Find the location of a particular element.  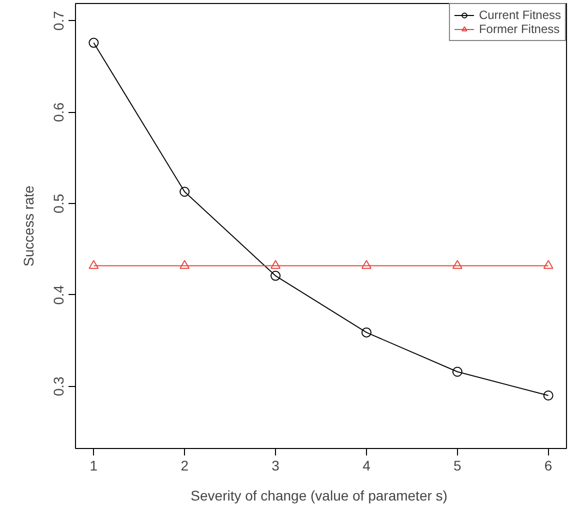

x-tick-label: 3 is located at coordinates (276, 466).